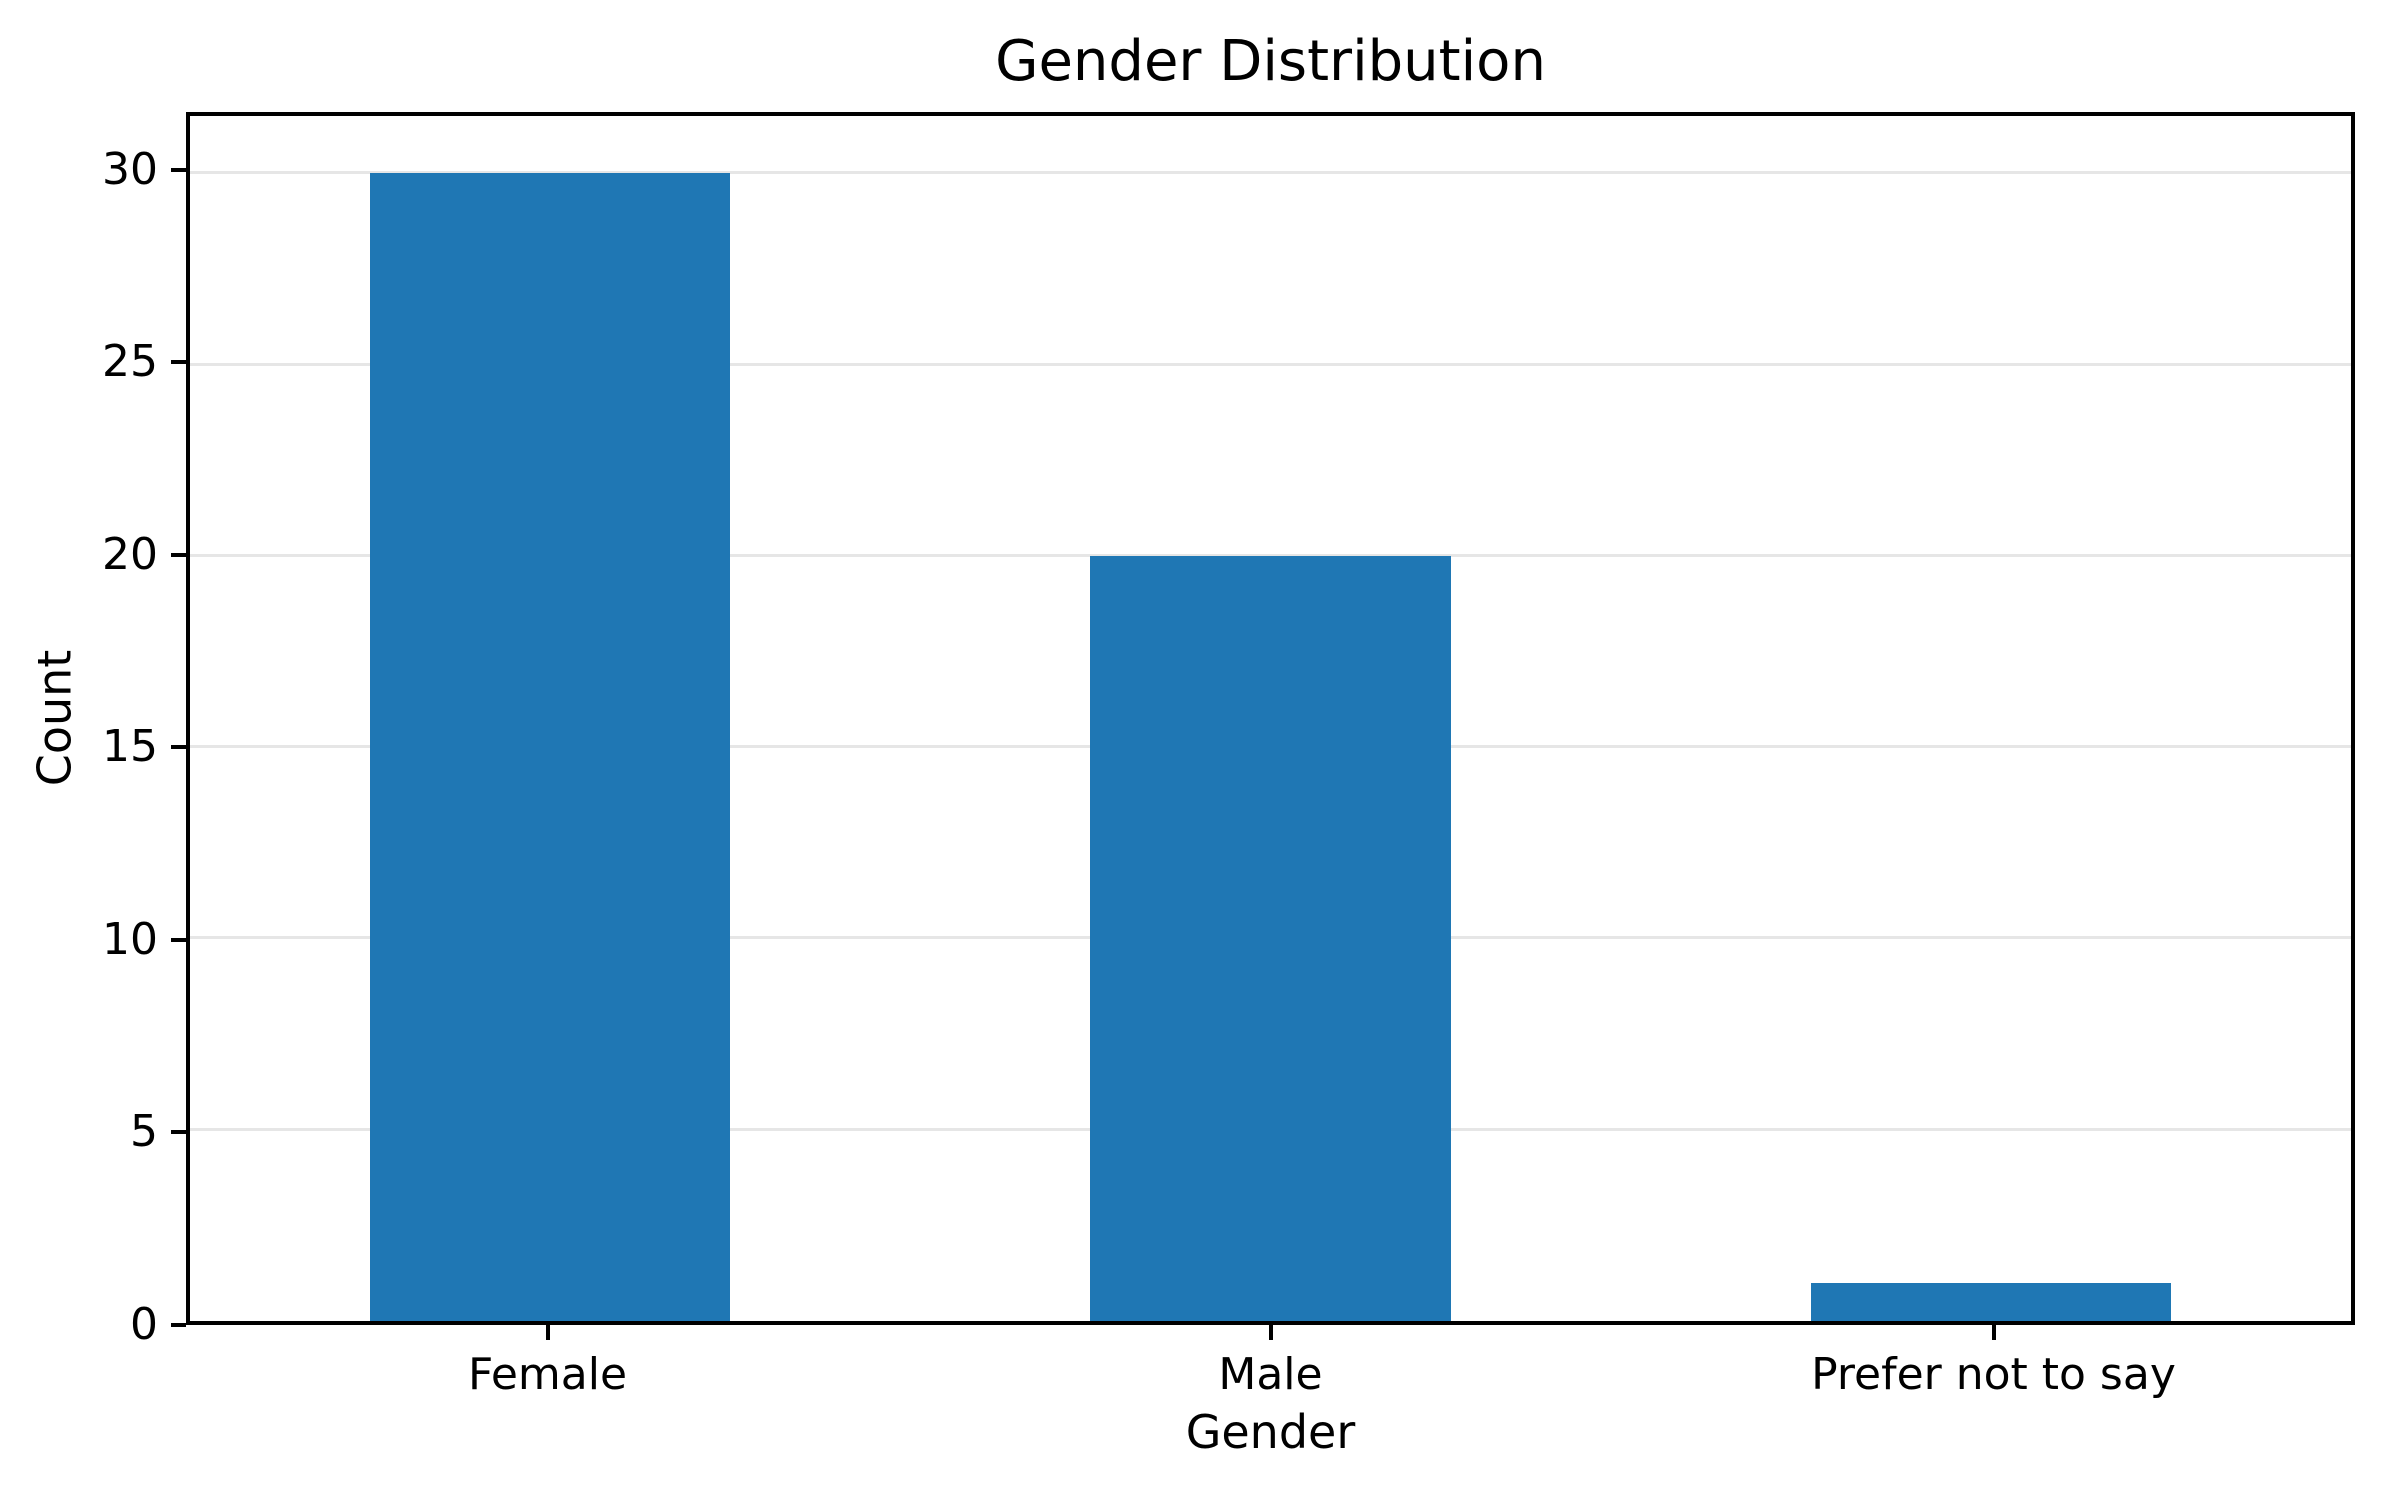 This screenshot has height=1500, width=2400. What do you see at coordinates (550, 747) in the screenshot?
I see `bar-female` at bounding box center [550, 747].